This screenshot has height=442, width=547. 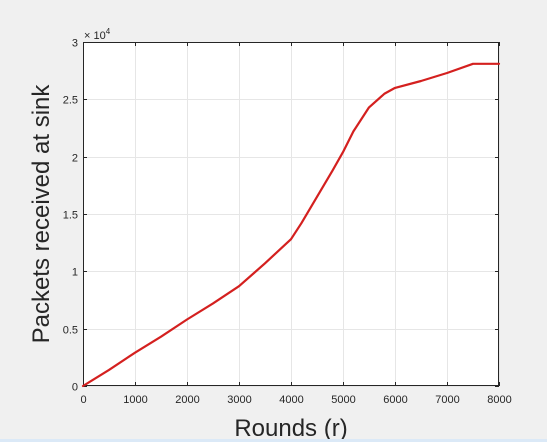 What do you see at coordinates (75, 44) in the screenshot?
I see `y-tick-label: 3` at bounding box center [75, 44].